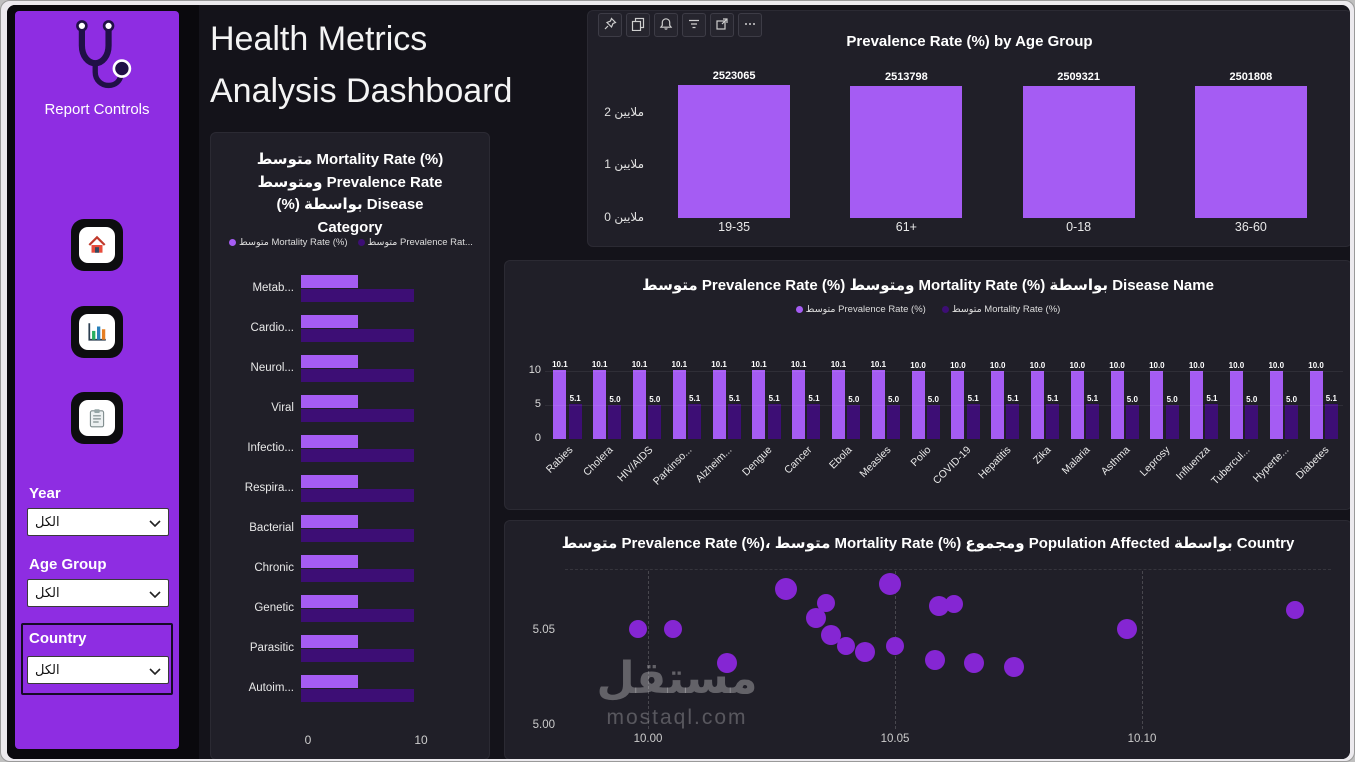 This screenshot has width=1355, height=762. What do you see at coordinates (694, 25) in the screenshot?
I see `filters-button` at bounding box center [694, 25].